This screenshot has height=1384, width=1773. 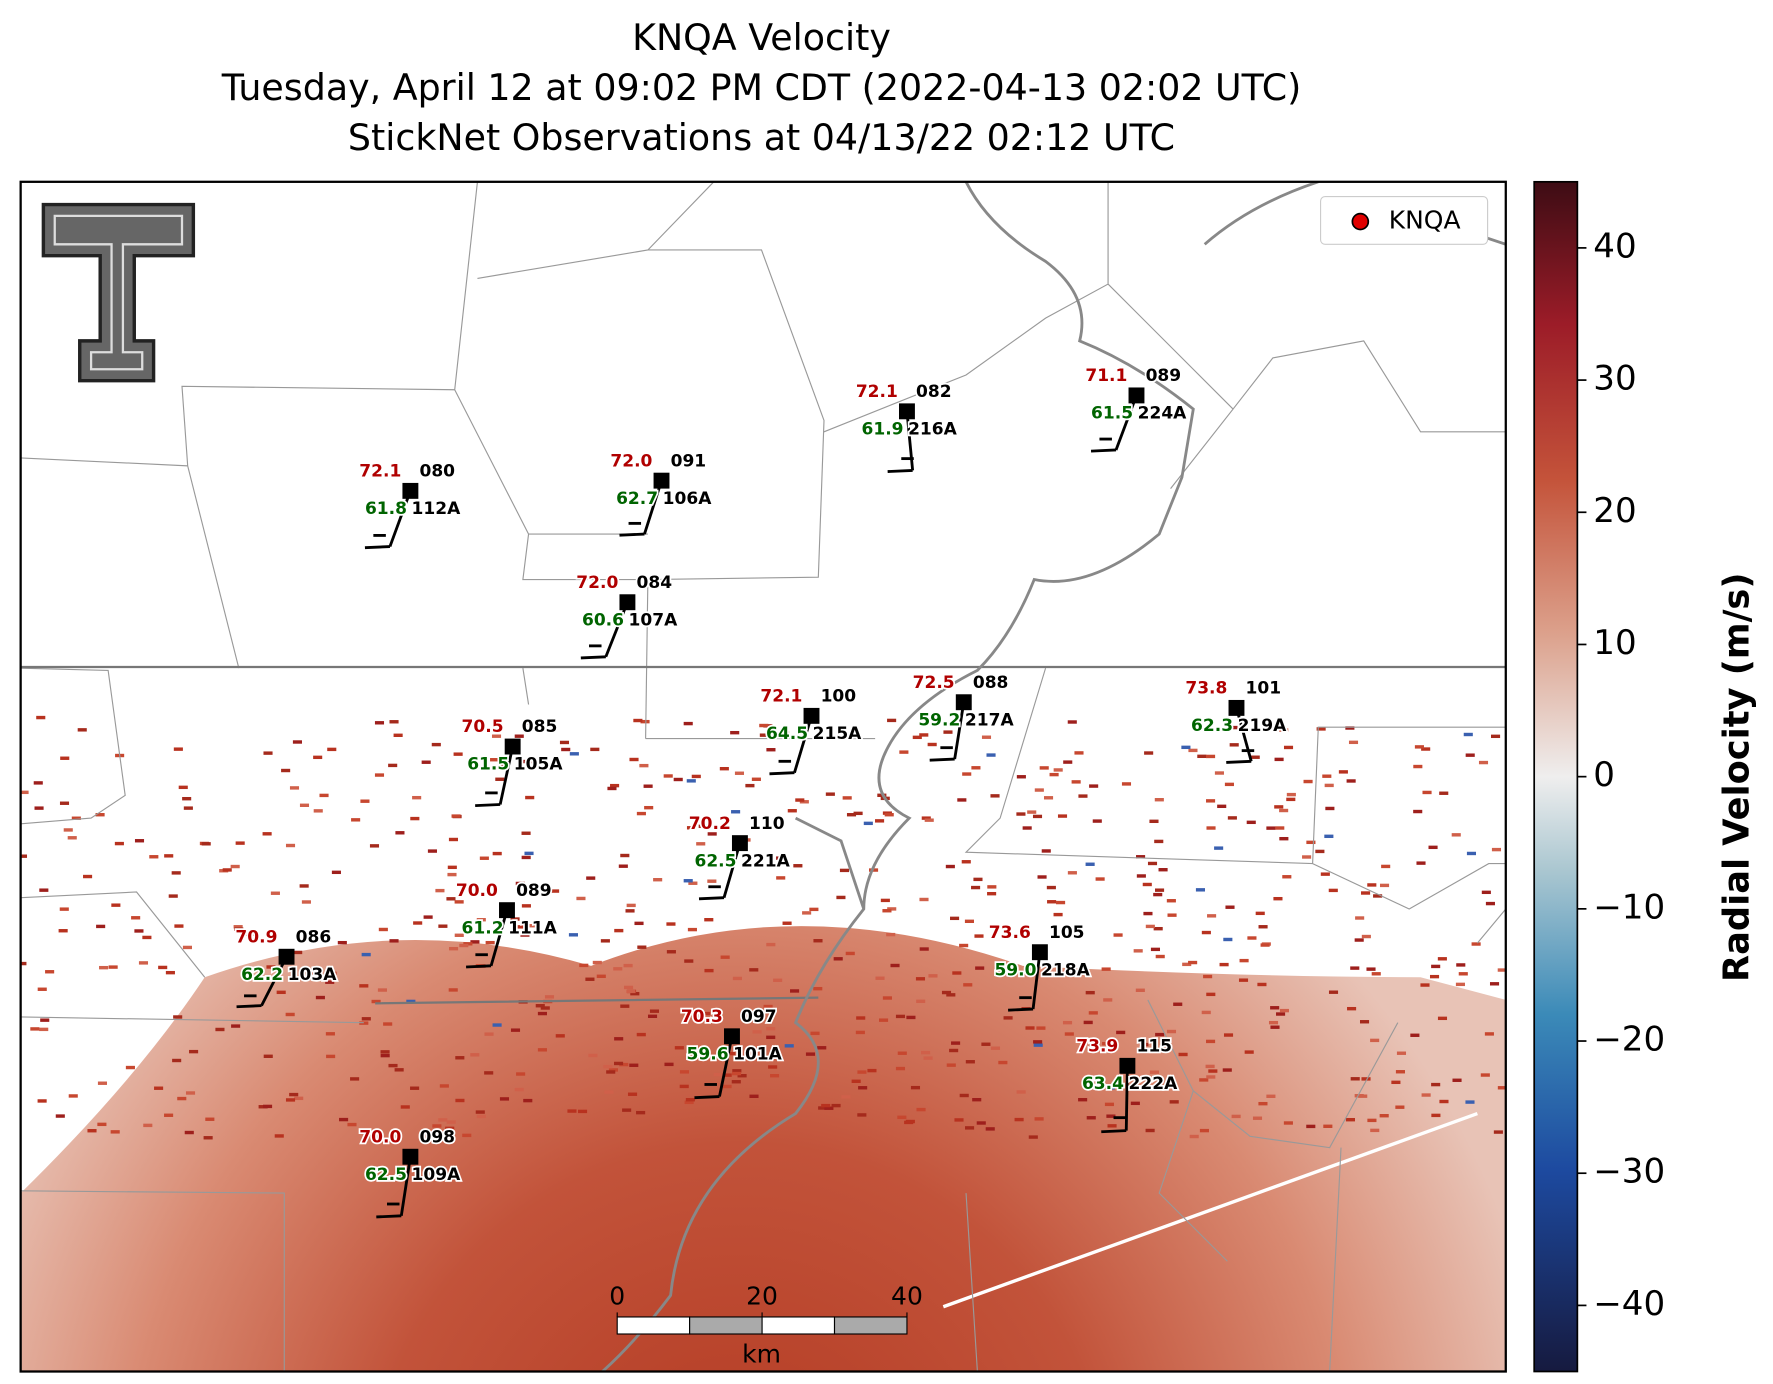 I want to click on station-value: 080, so click(x=437, y=472).